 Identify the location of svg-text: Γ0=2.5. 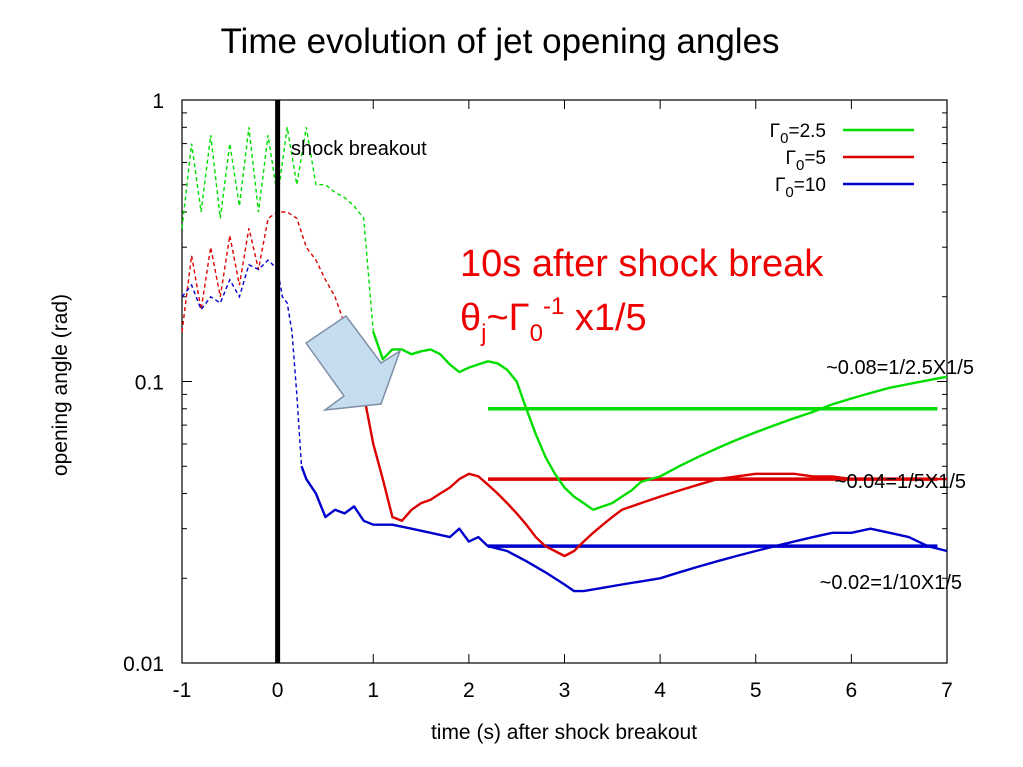
(798, 134).